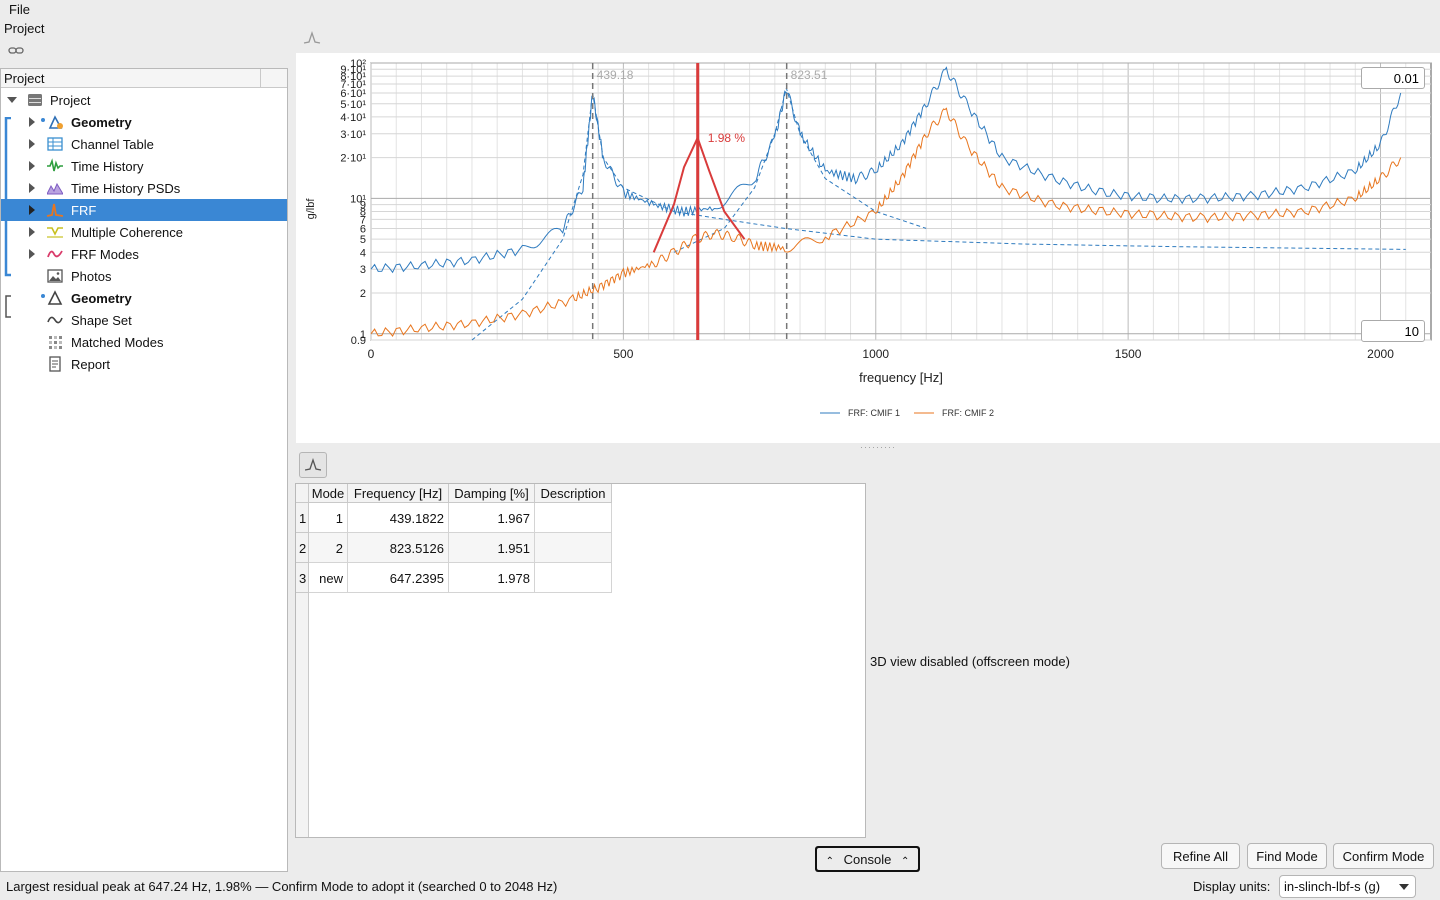  Describe the element at coordinates (19, 9) in the screenshot. I see `file-menu: File` at that location.